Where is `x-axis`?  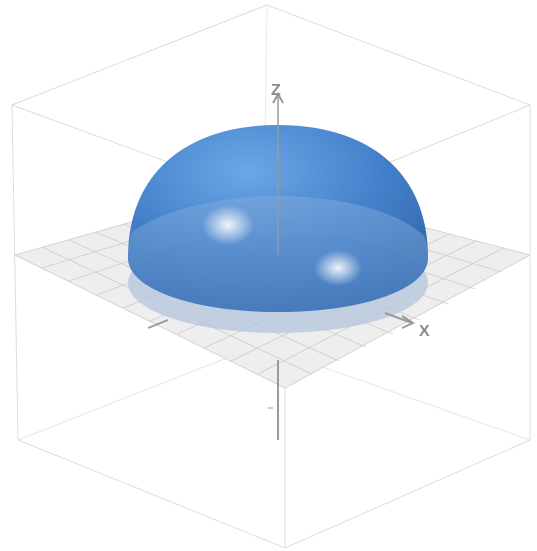
x-axis is located at coordinates (398, 318).